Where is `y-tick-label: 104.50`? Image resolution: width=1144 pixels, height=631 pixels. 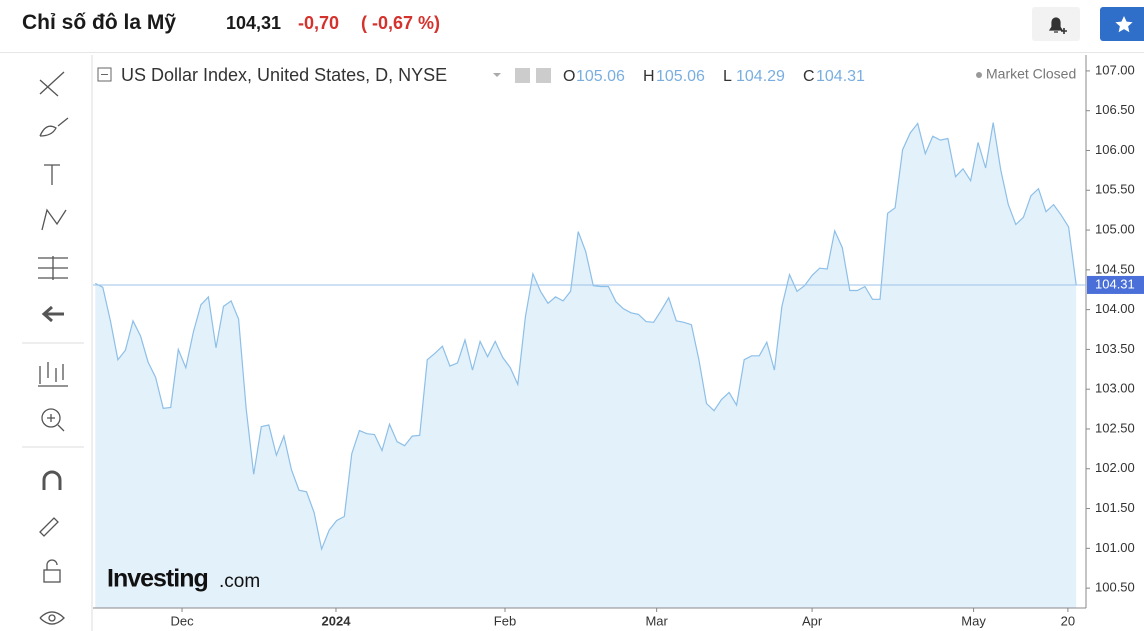 y-tick-label: 104.50 is located at coordinates (1115, 268).